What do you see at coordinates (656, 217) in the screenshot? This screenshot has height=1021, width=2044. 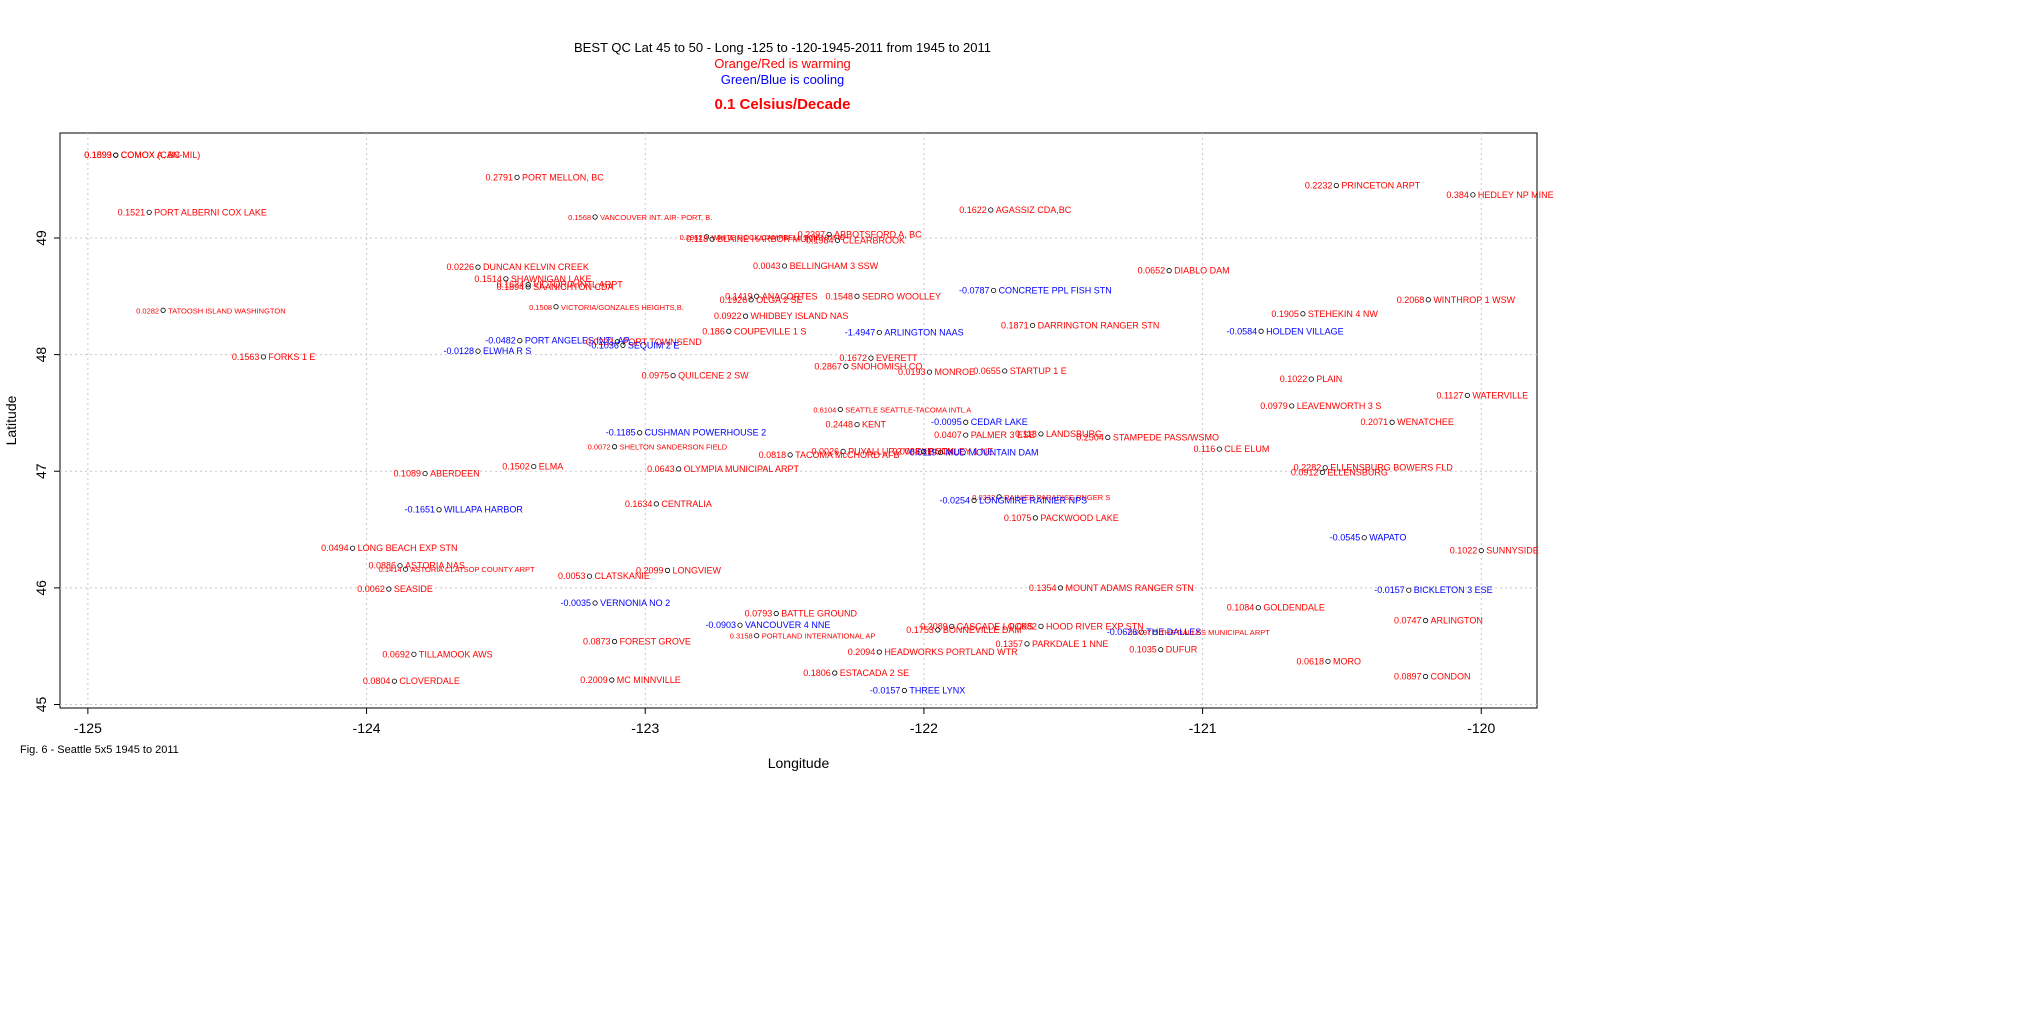 I see `station-name: VANCOUVER INT. AIR- PORT, B.` at bounding box center [656, 217].